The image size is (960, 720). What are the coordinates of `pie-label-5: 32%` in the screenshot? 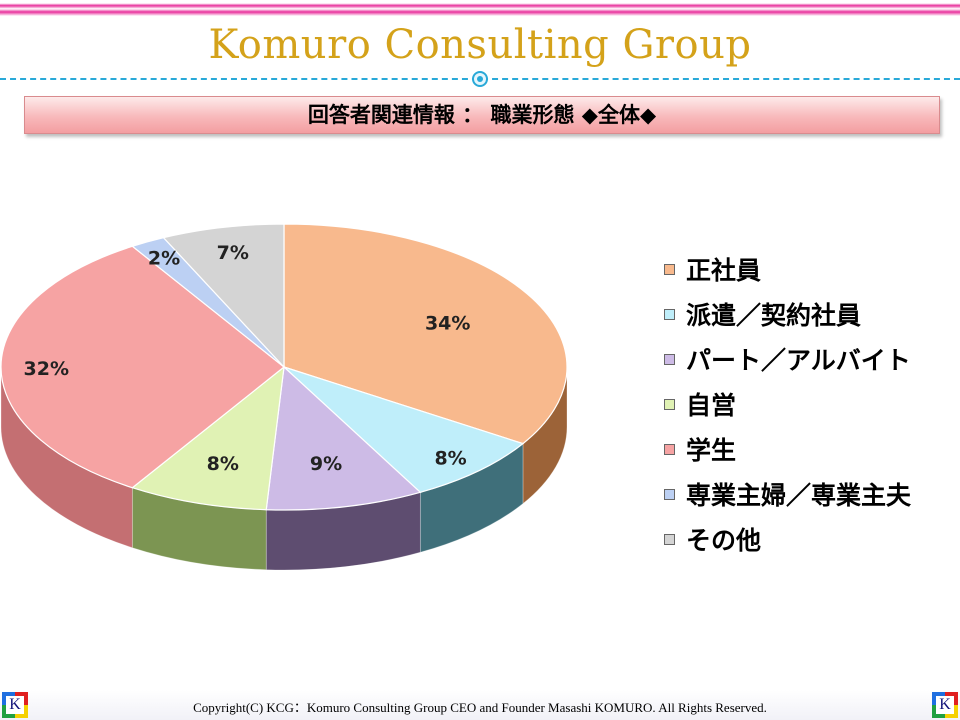 It's located at (46, 369).